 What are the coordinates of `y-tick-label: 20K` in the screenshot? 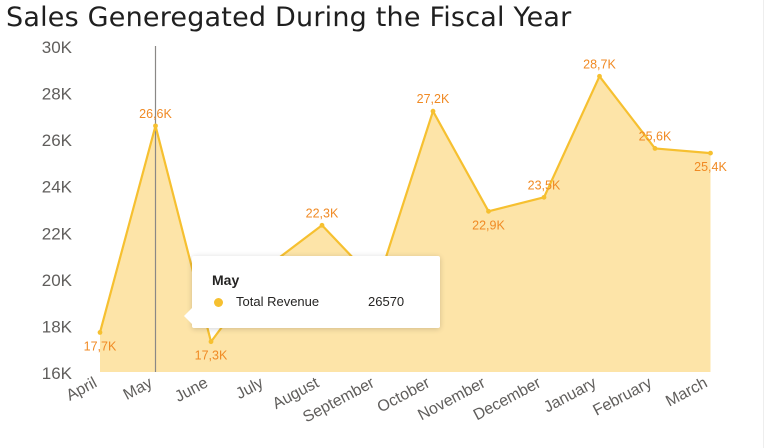 It's located at (57, 280).